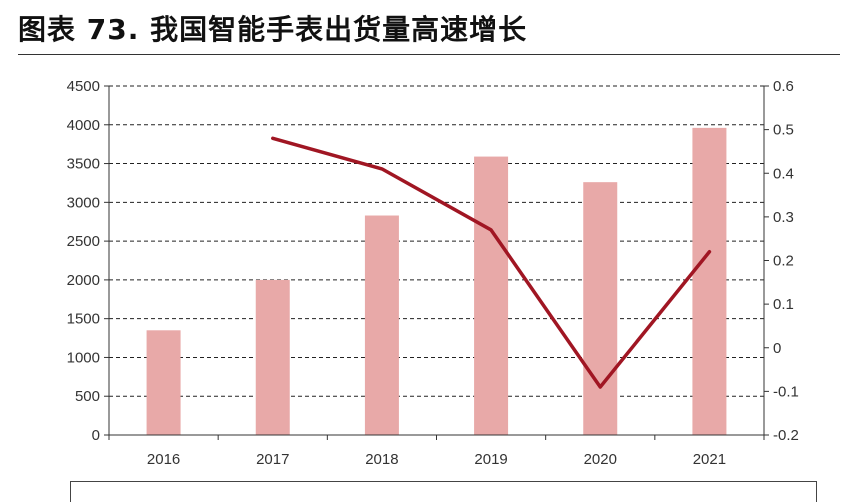 Image resolution: width=855 pixels, height=502 pixels. I want to click on x-tick-label: 2017, so click(272, 459).